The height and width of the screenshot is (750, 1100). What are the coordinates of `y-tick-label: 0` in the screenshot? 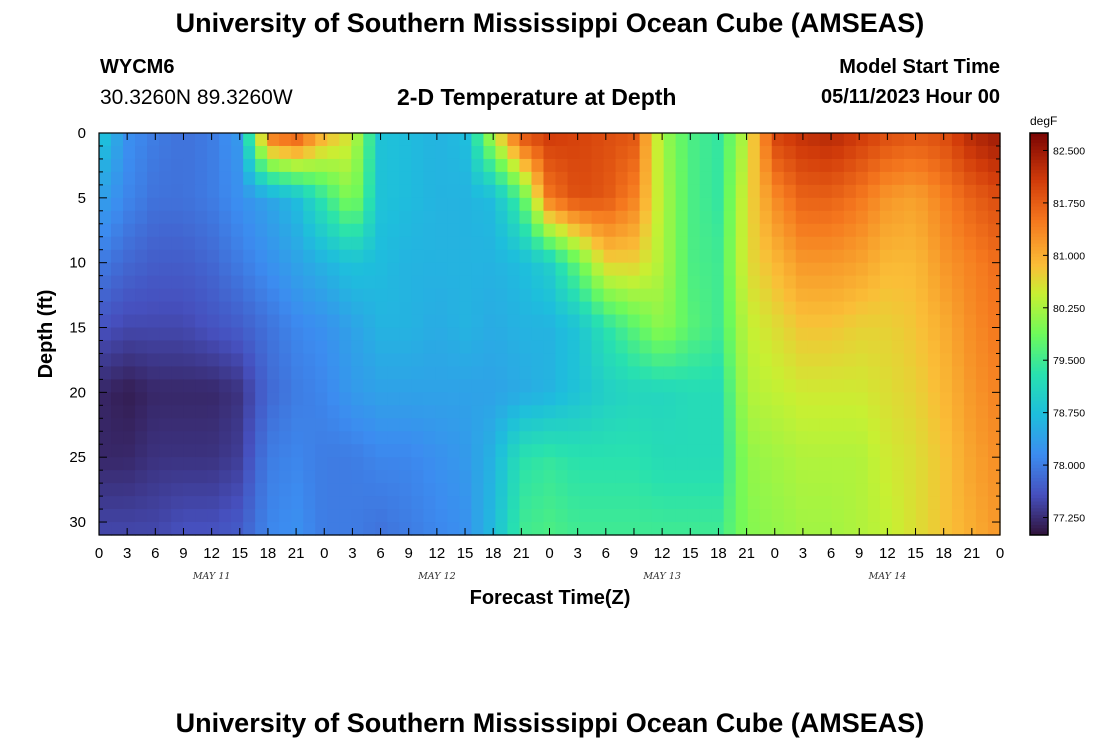 It's located at (82, 133).